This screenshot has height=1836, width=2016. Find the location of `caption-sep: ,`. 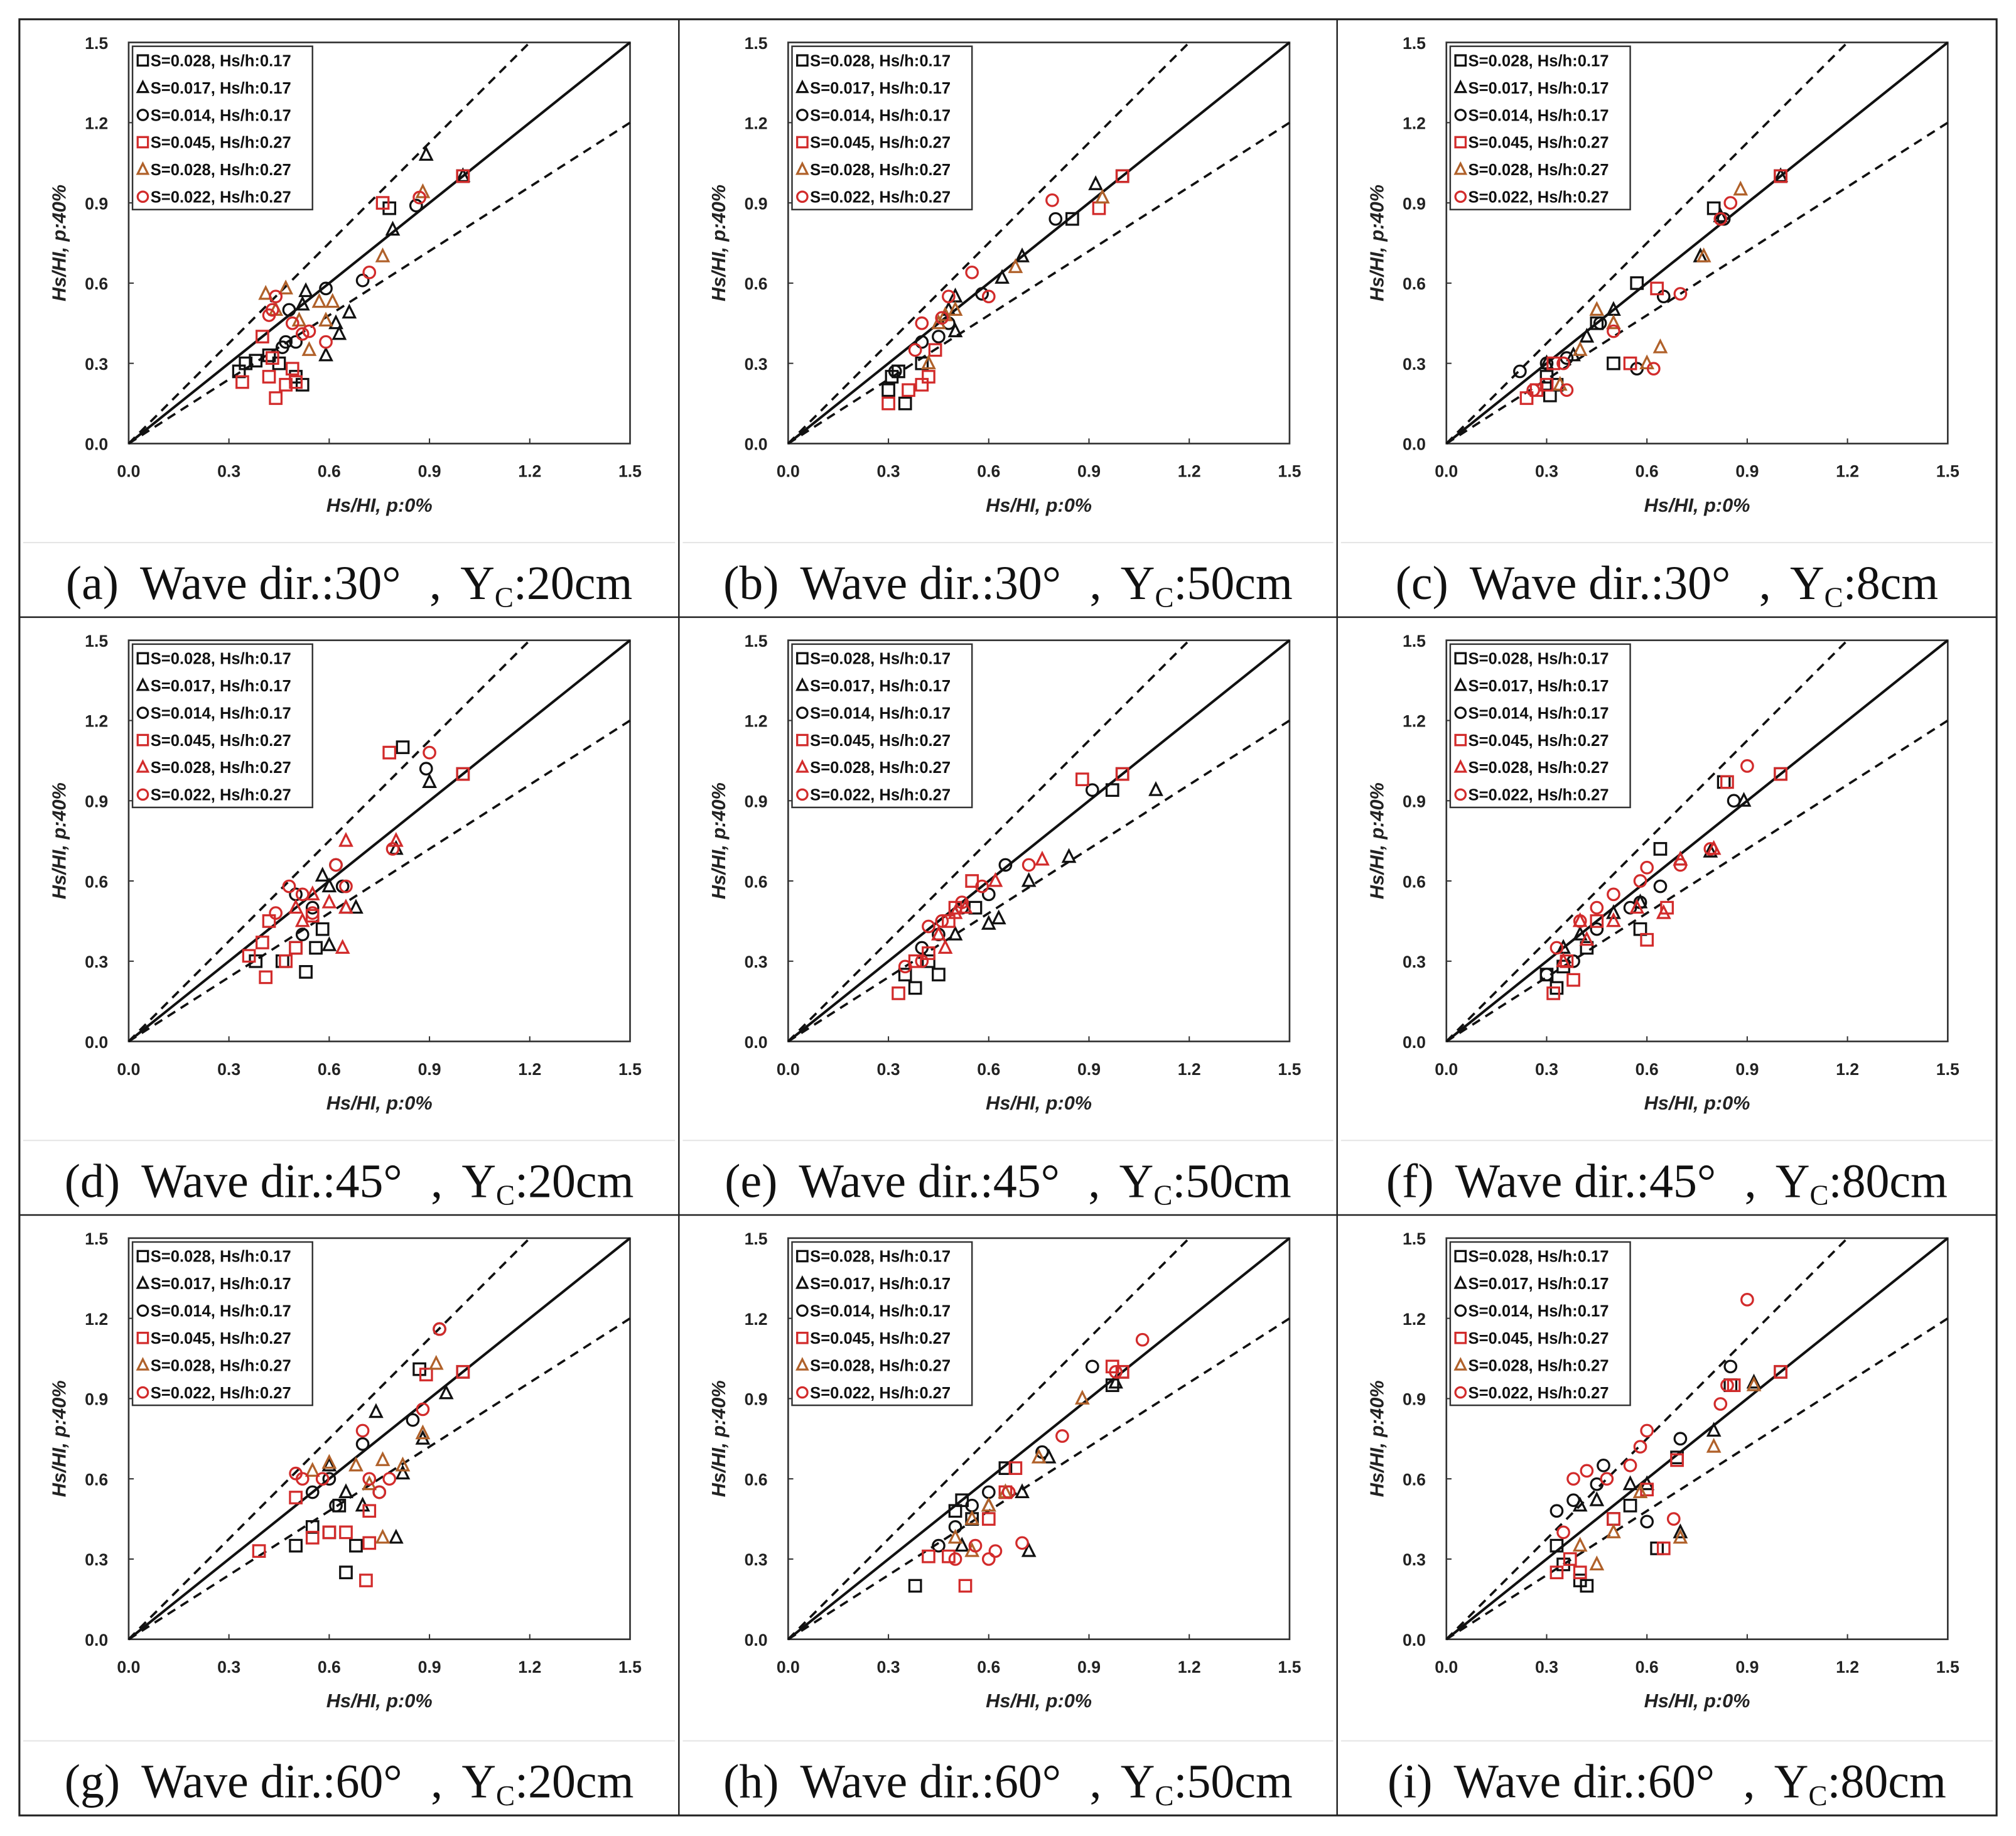

caption-sep: , is located at coordinates (1096, 583).